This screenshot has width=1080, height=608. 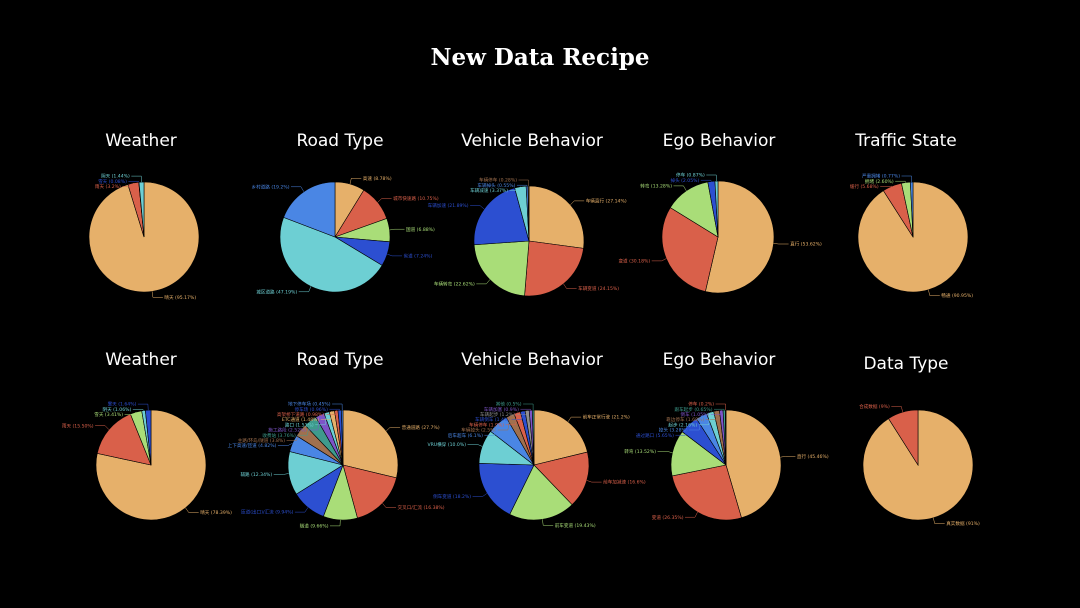 I want to click on pie-slice-label: 路口 (1.51%), so click(x=299, y=424).